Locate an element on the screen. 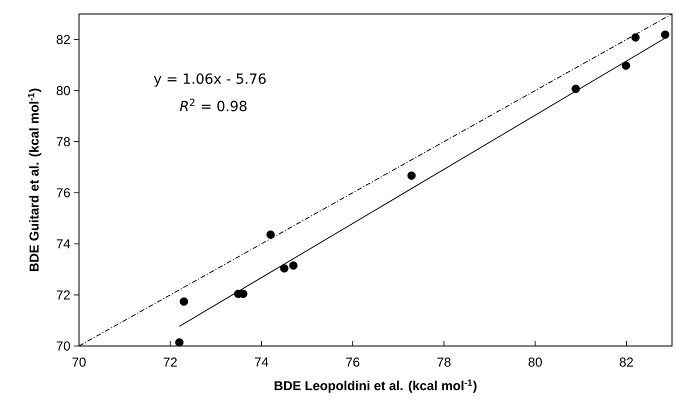 This screenshot has width=676, height=407. x-tick-label: 74 is located at coordinates (261, 362).